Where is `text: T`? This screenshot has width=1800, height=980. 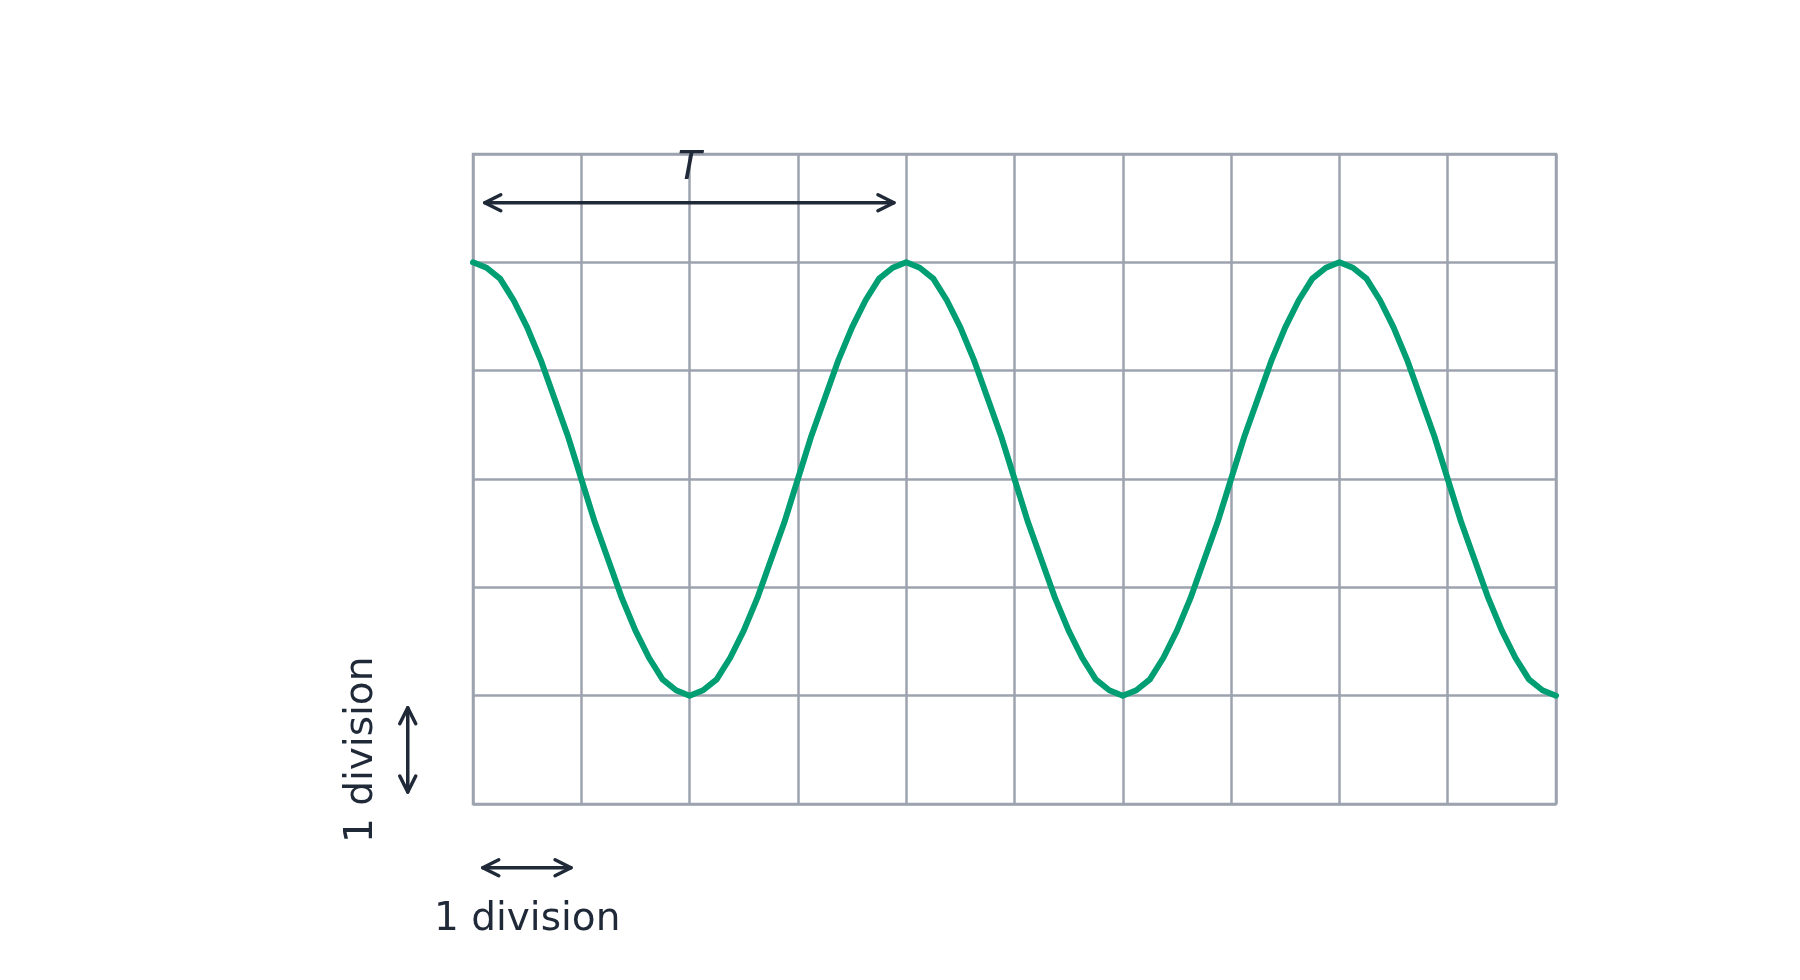 text: T is located at coordinates (691, 165).